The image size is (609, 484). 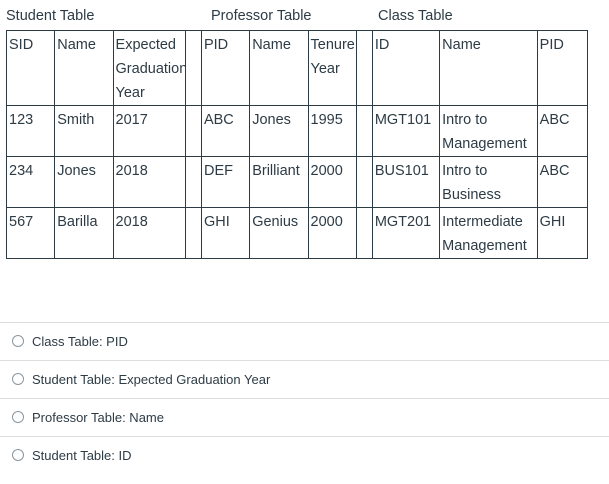 I want to click on professor-pid-cell: DEF, so click(x=225, y=182).